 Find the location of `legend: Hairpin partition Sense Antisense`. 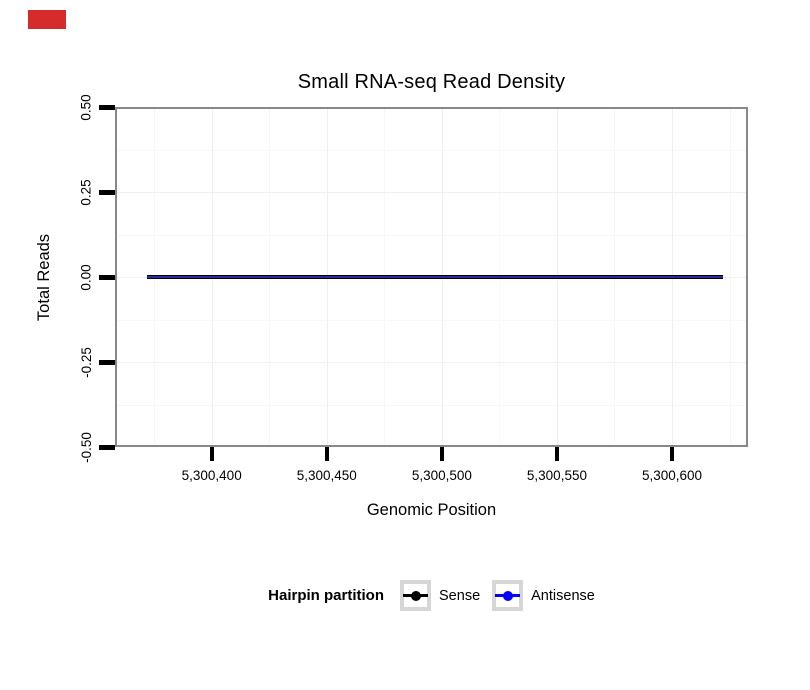

legend: Hairpin partition Sense Antisense is located at coordinates (431, 595).